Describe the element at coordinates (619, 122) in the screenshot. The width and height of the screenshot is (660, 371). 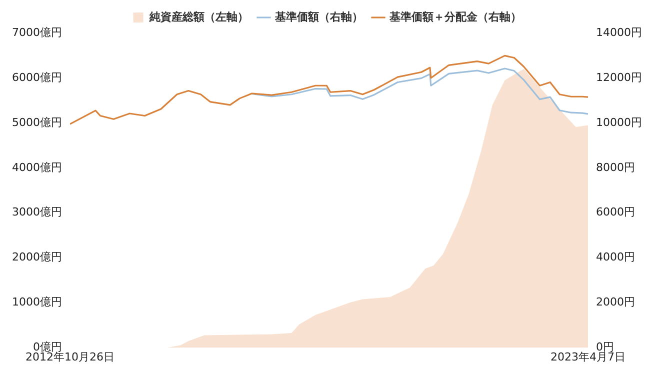
I see `y2-tick-label: 10000円` at that location.